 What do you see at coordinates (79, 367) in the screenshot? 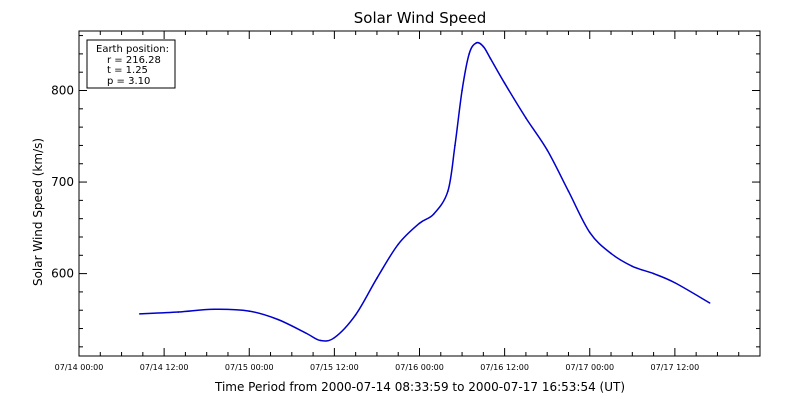
I see `x-tick-label: 07/14 00:00` at bounding box center [79, 367].